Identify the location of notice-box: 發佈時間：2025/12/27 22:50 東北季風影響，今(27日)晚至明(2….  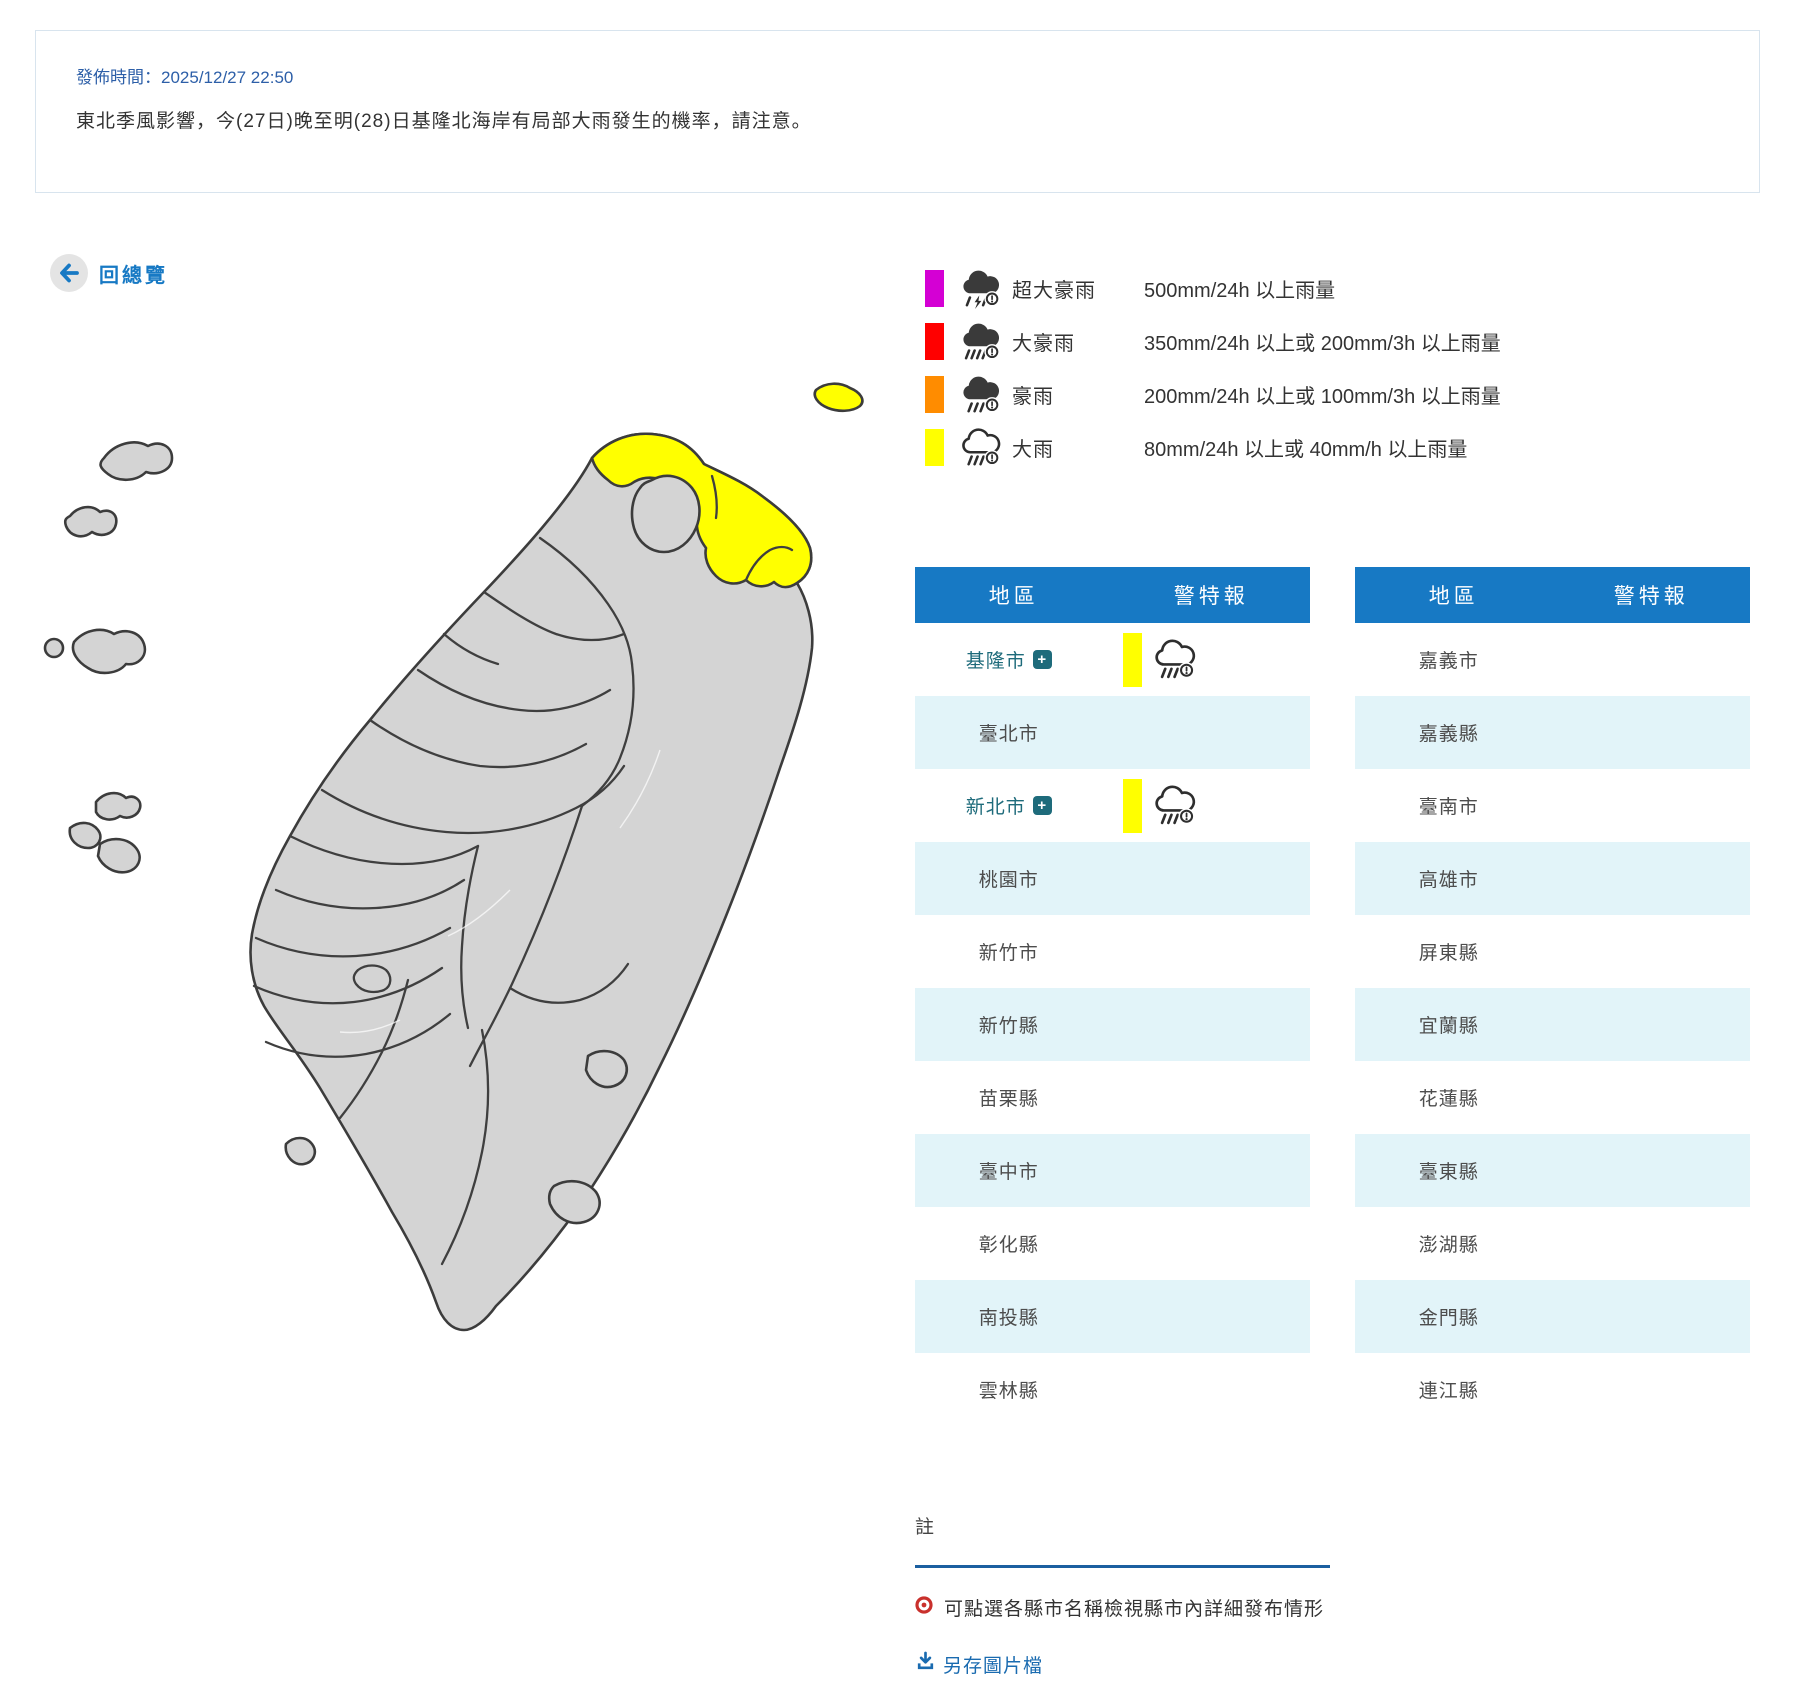
(897, 111).